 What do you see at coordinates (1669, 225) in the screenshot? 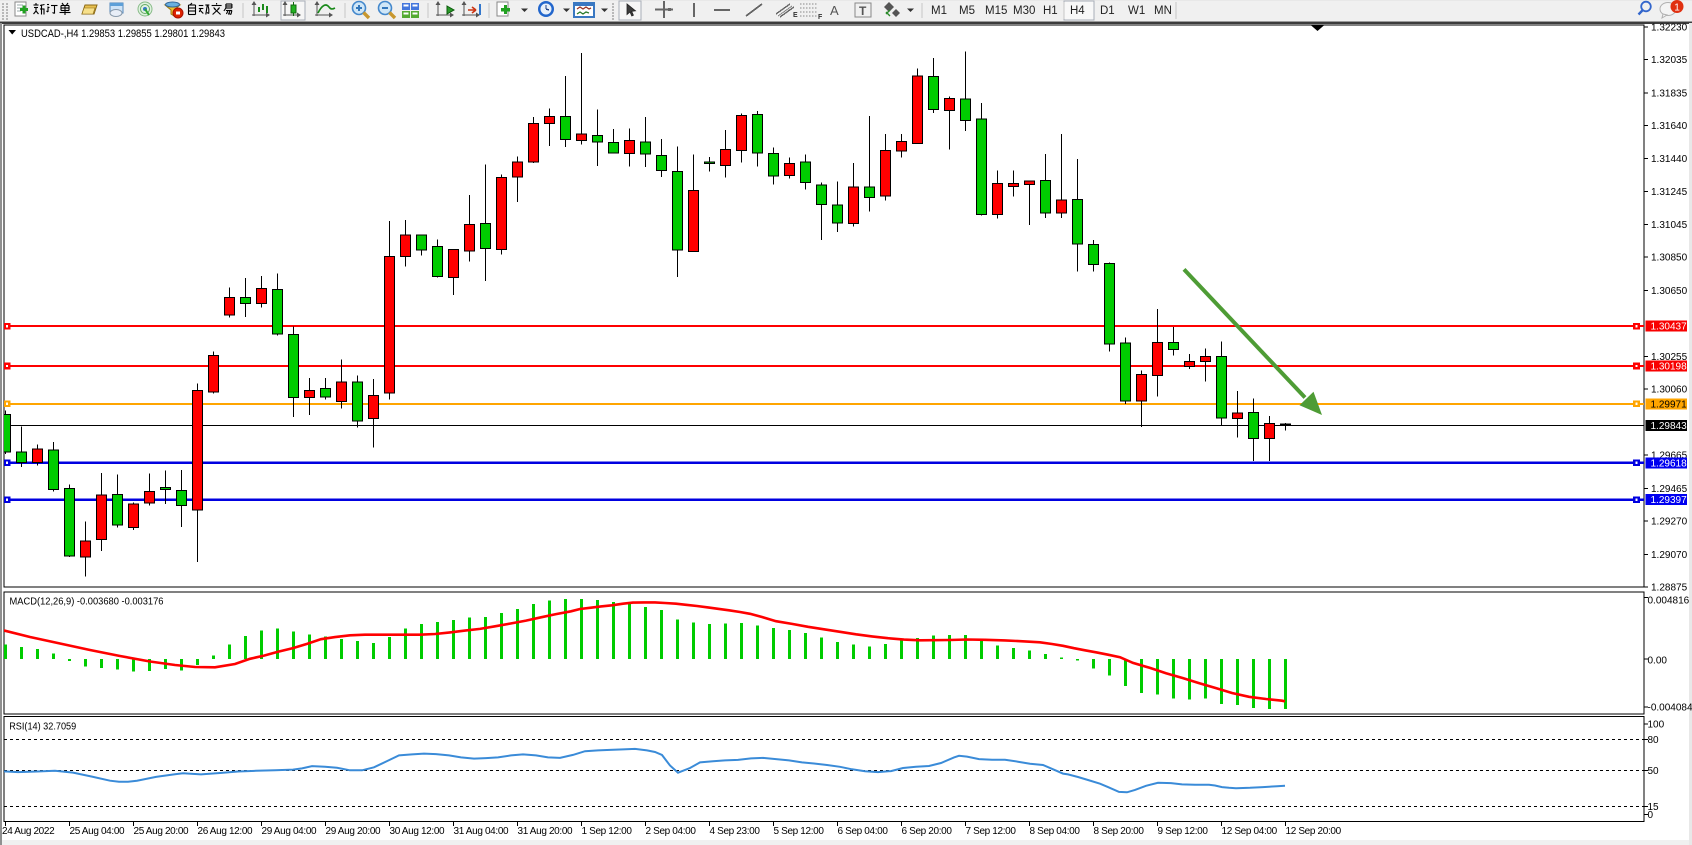
I see `svg-text: 1.31045` at bounding box center [1669, 225].